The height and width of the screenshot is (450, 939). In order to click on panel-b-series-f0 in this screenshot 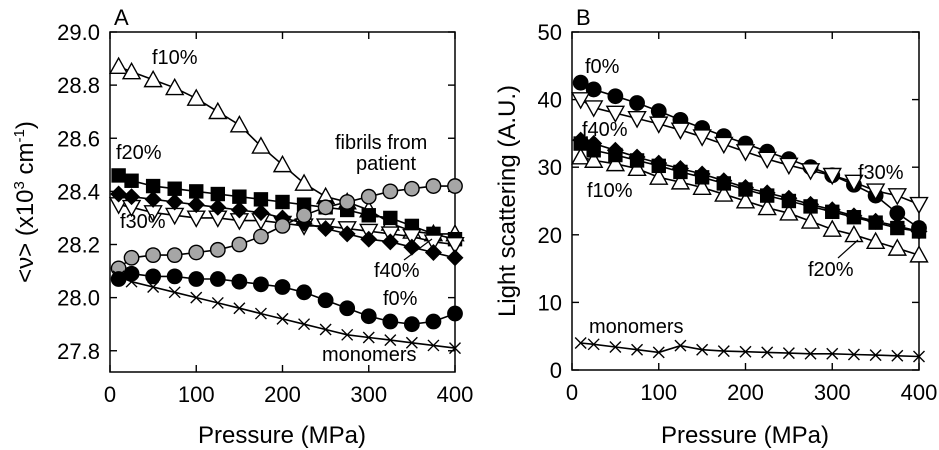, I will do `click(749, 155)`.